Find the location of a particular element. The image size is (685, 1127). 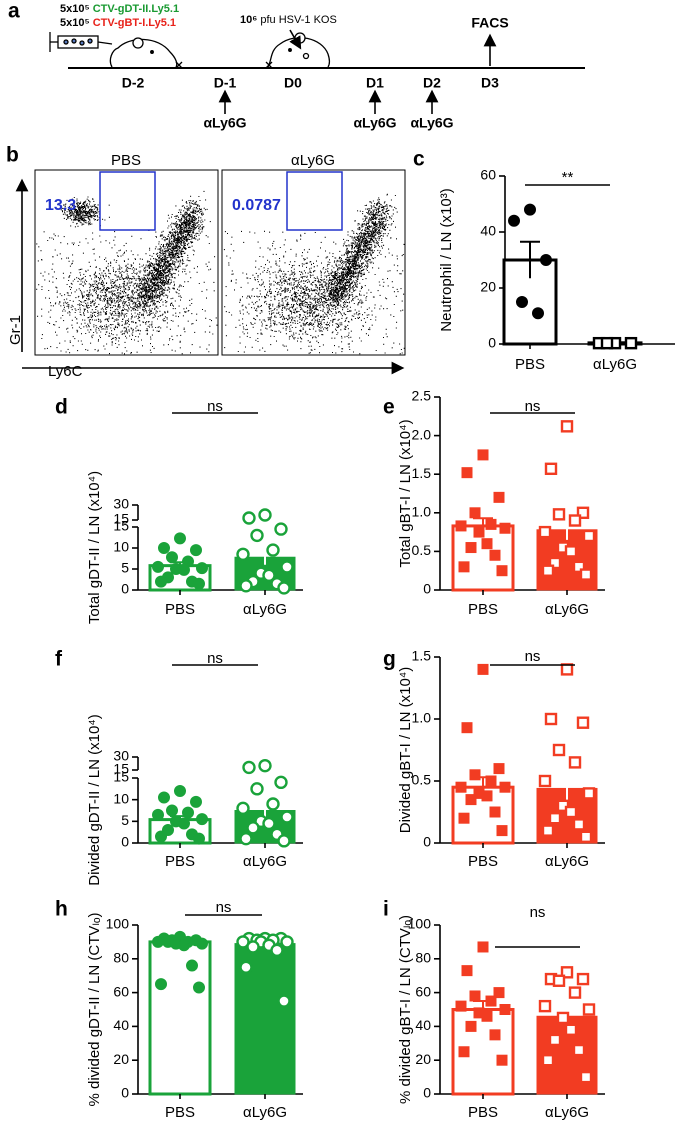

significance: ** is located at coordinates (568, 177).